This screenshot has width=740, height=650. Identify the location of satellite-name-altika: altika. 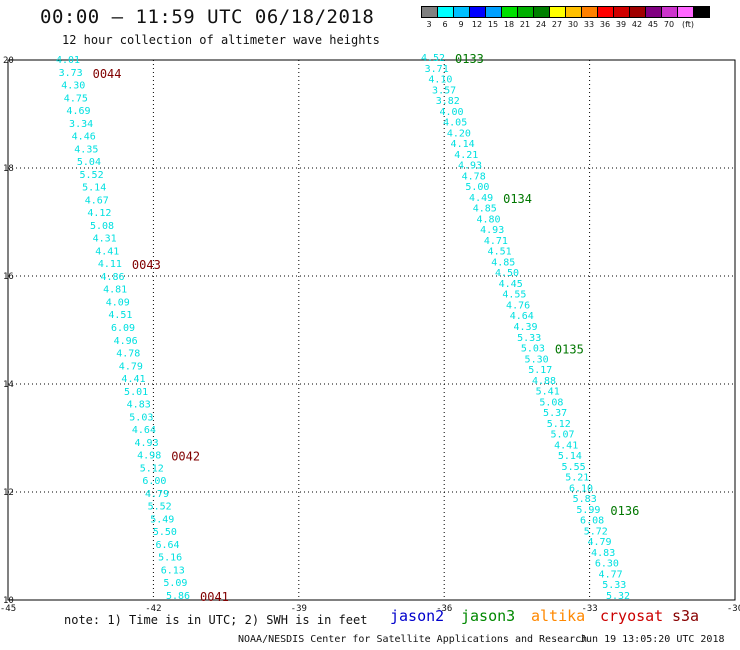
(558, 616).